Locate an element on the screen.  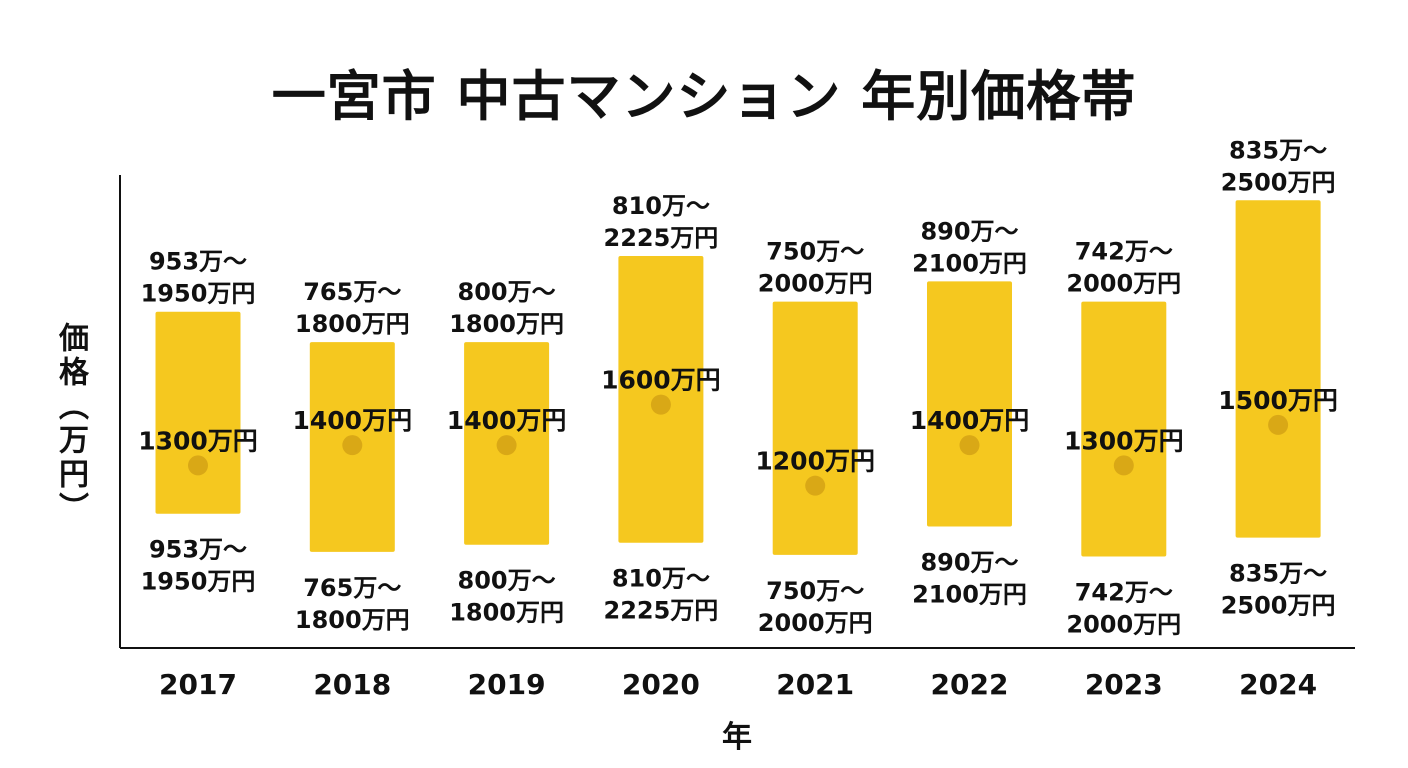
range-label-bottom: 953万〜 is located at coordinates (198, 550).